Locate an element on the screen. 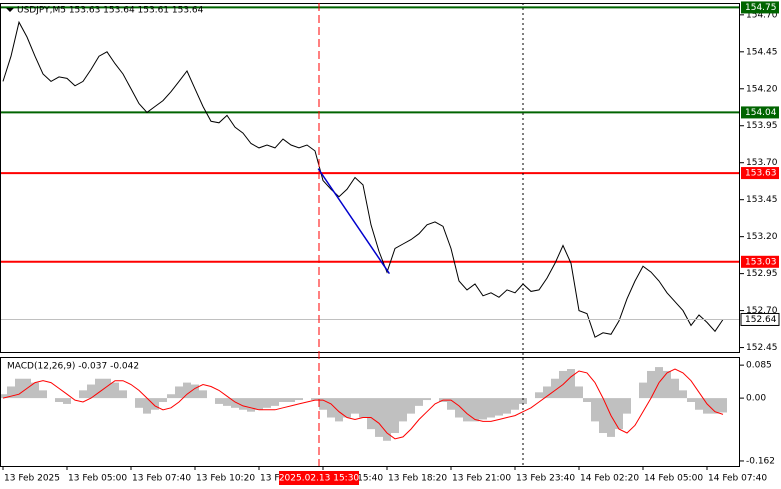 The width and height of the screenshot is (781, 489). y-tick-label: 153.95 is located at coordinates (762, 126).